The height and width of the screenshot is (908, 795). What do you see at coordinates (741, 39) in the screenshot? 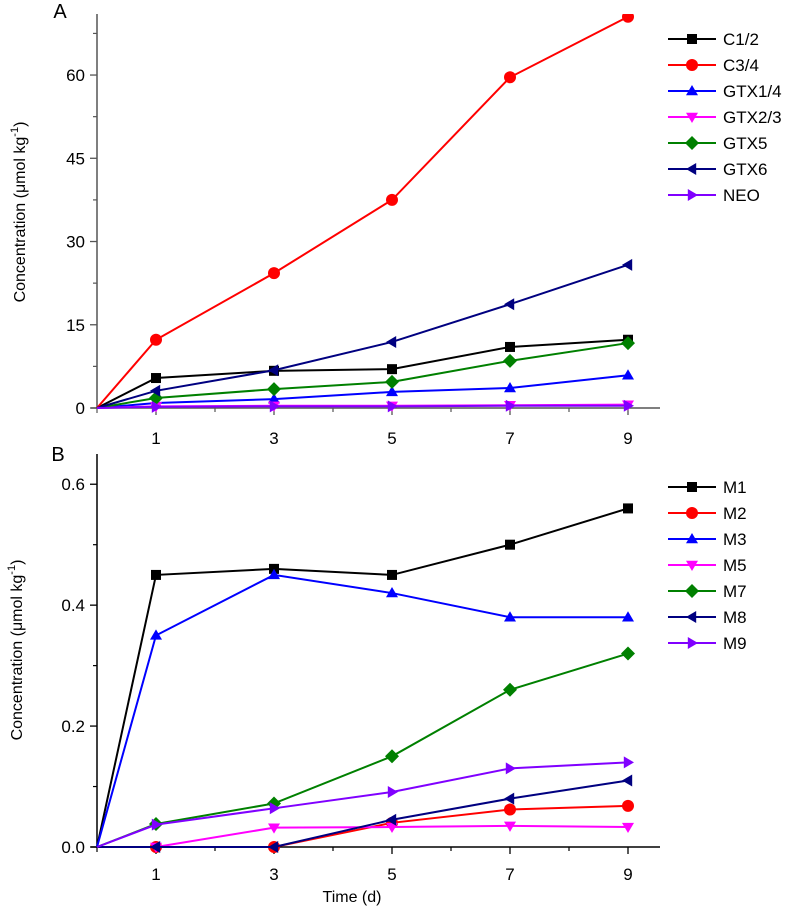
I see `legend-label: C1/2` at bounding box center [741, 39].